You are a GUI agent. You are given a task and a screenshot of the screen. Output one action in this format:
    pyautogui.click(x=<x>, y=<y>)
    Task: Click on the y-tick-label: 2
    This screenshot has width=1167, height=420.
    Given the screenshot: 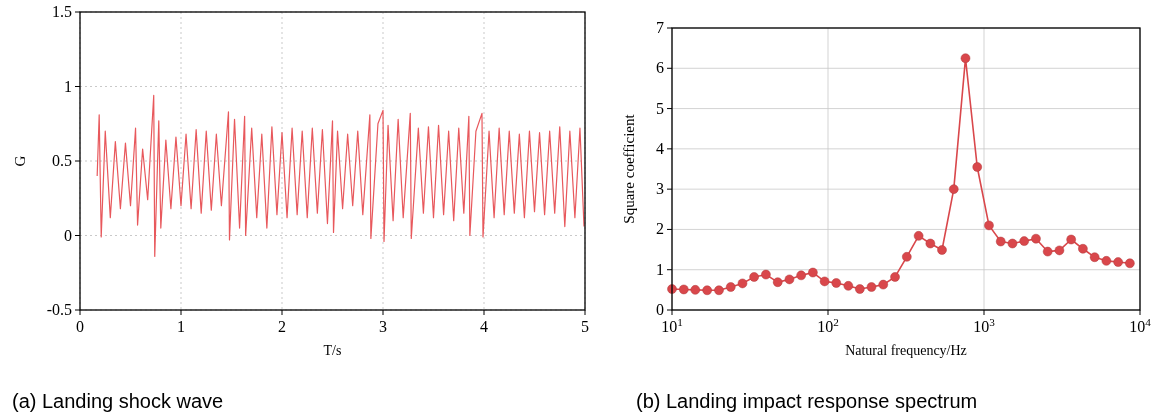 What is the action you would take?
    pyautogui.click(x=660, y=229)
    